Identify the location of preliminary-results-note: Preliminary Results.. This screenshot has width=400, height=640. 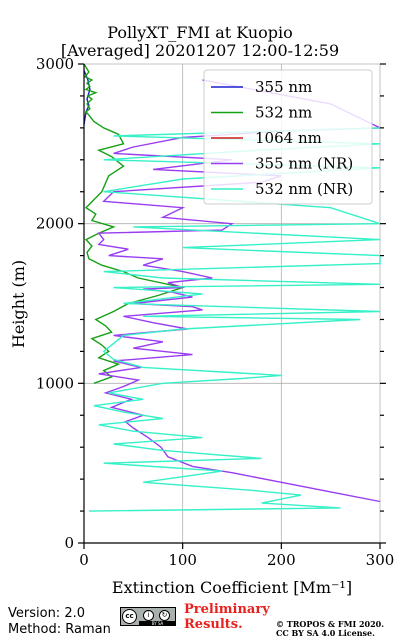
(227, 617).